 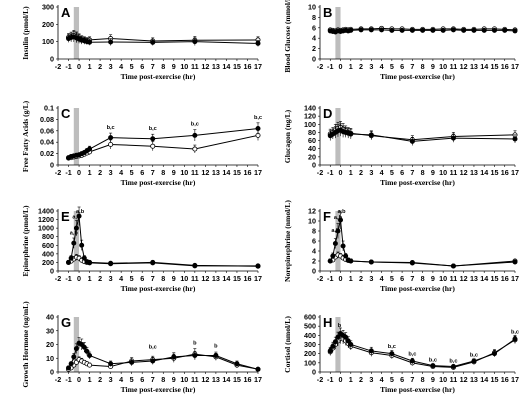 I want to click on y-axis-title: Norepinephrine (nmol/L), so click(x=287, y=241).